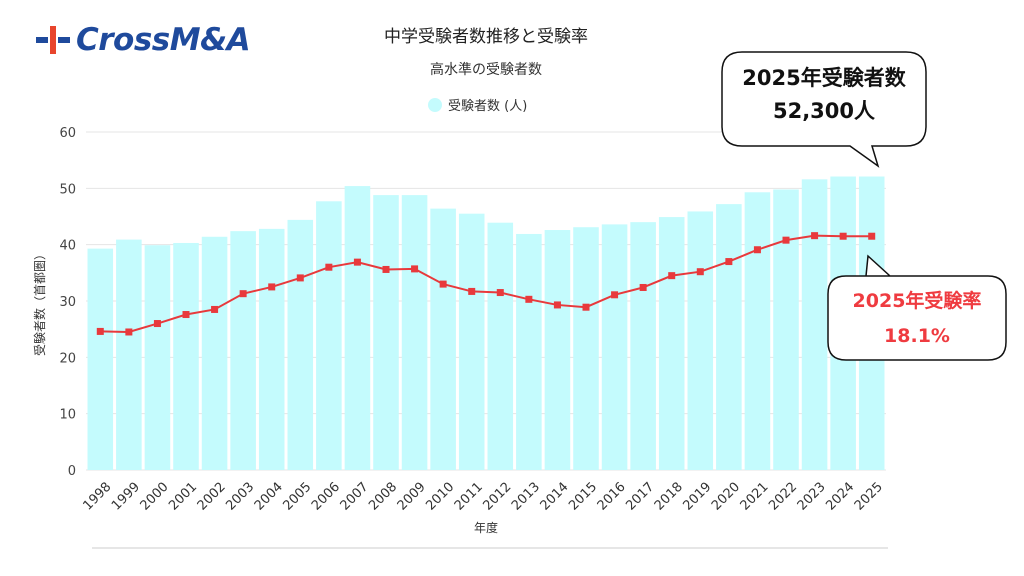  Describe the element at coordinates (39, 302) in the screenshot. I see `y-axis-label: 受験者数（首都圏）` at that location.